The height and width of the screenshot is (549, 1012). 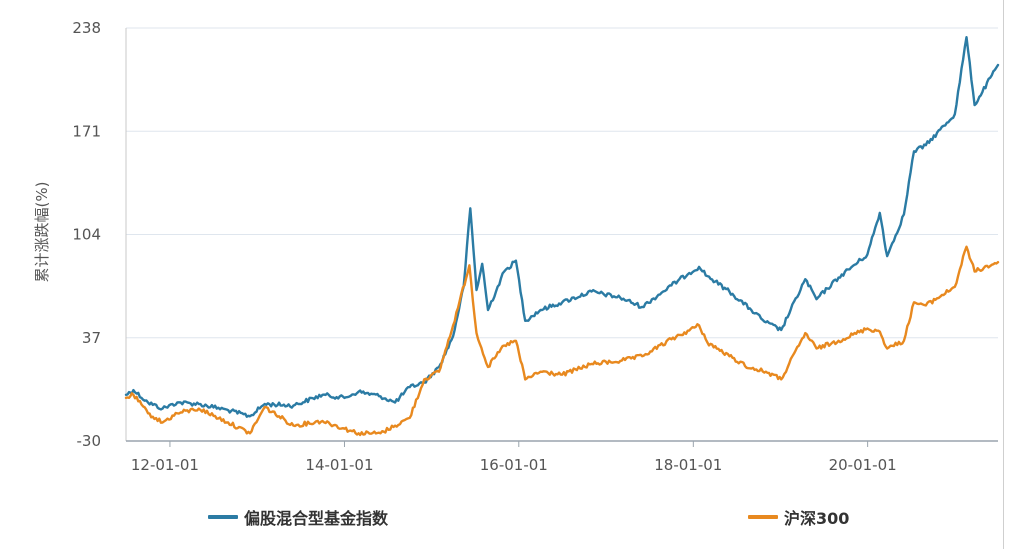 I want to click on x-tick-label: 18-01-01, so click(x=688, y=465).